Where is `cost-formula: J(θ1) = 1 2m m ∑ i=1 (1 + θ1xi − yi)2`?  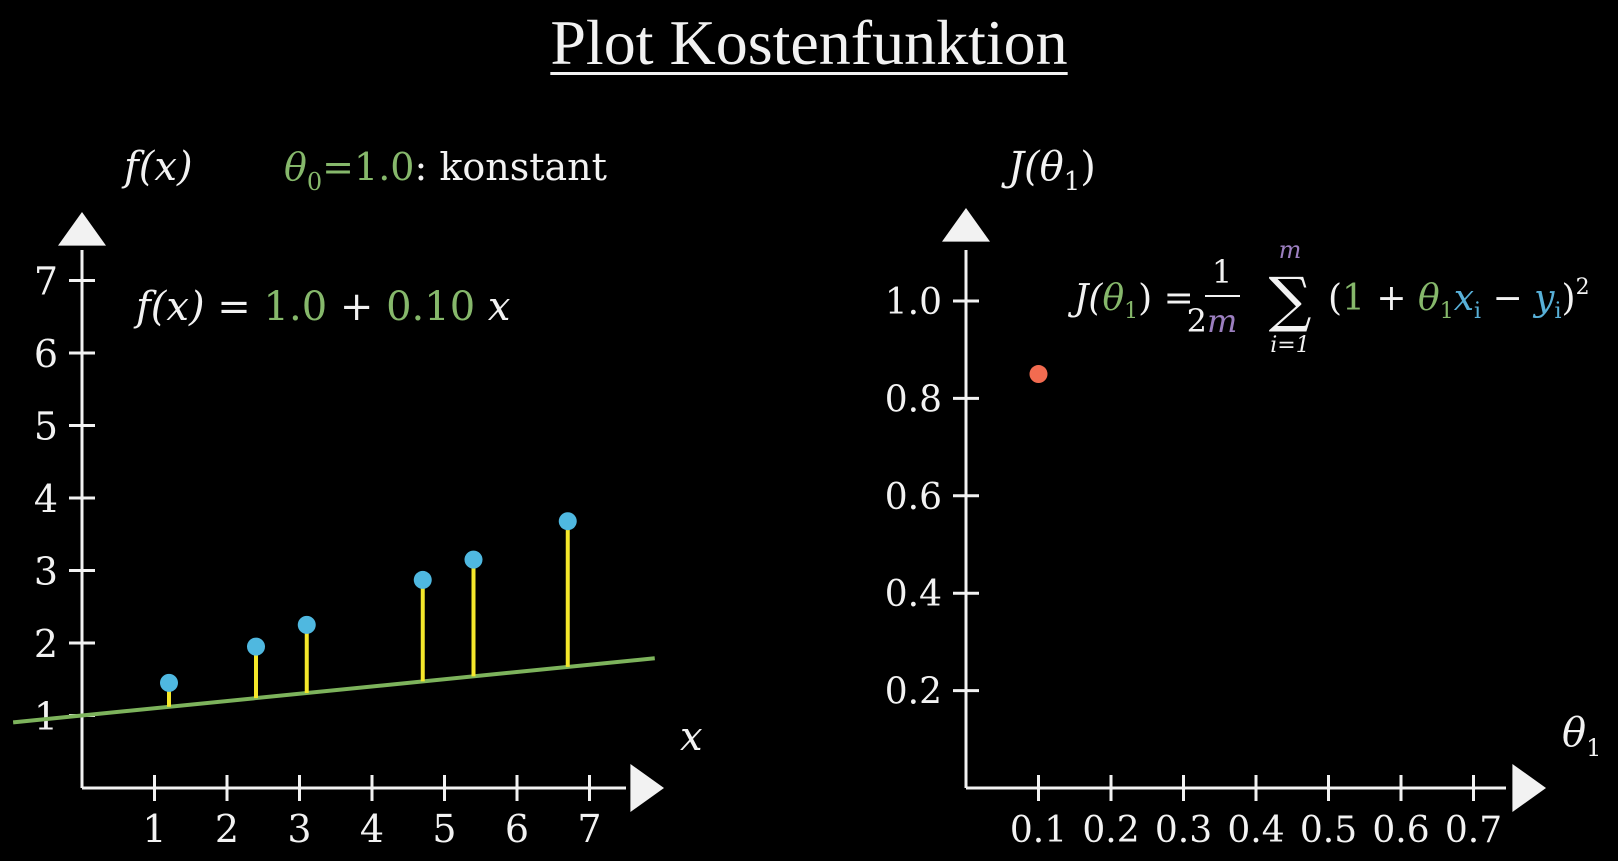 cost-formula: J(θ1) = 1 2m m ∑ i=1 (1 + θ1xi − yi)2 is located at coordinates (1328, 297).